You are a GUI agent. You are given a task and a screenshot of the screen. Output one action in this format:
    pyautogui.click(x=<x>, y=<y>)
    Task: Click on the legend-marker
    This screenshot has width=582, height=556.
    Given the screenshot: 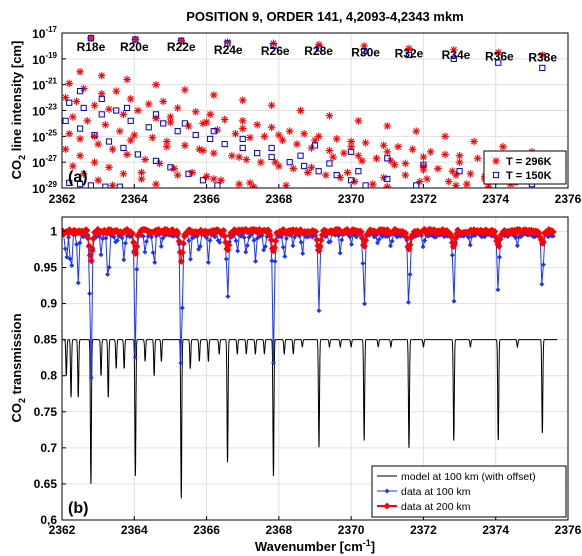 What is the action you would take?
    pyautogui.click(x=387, y=491)
    